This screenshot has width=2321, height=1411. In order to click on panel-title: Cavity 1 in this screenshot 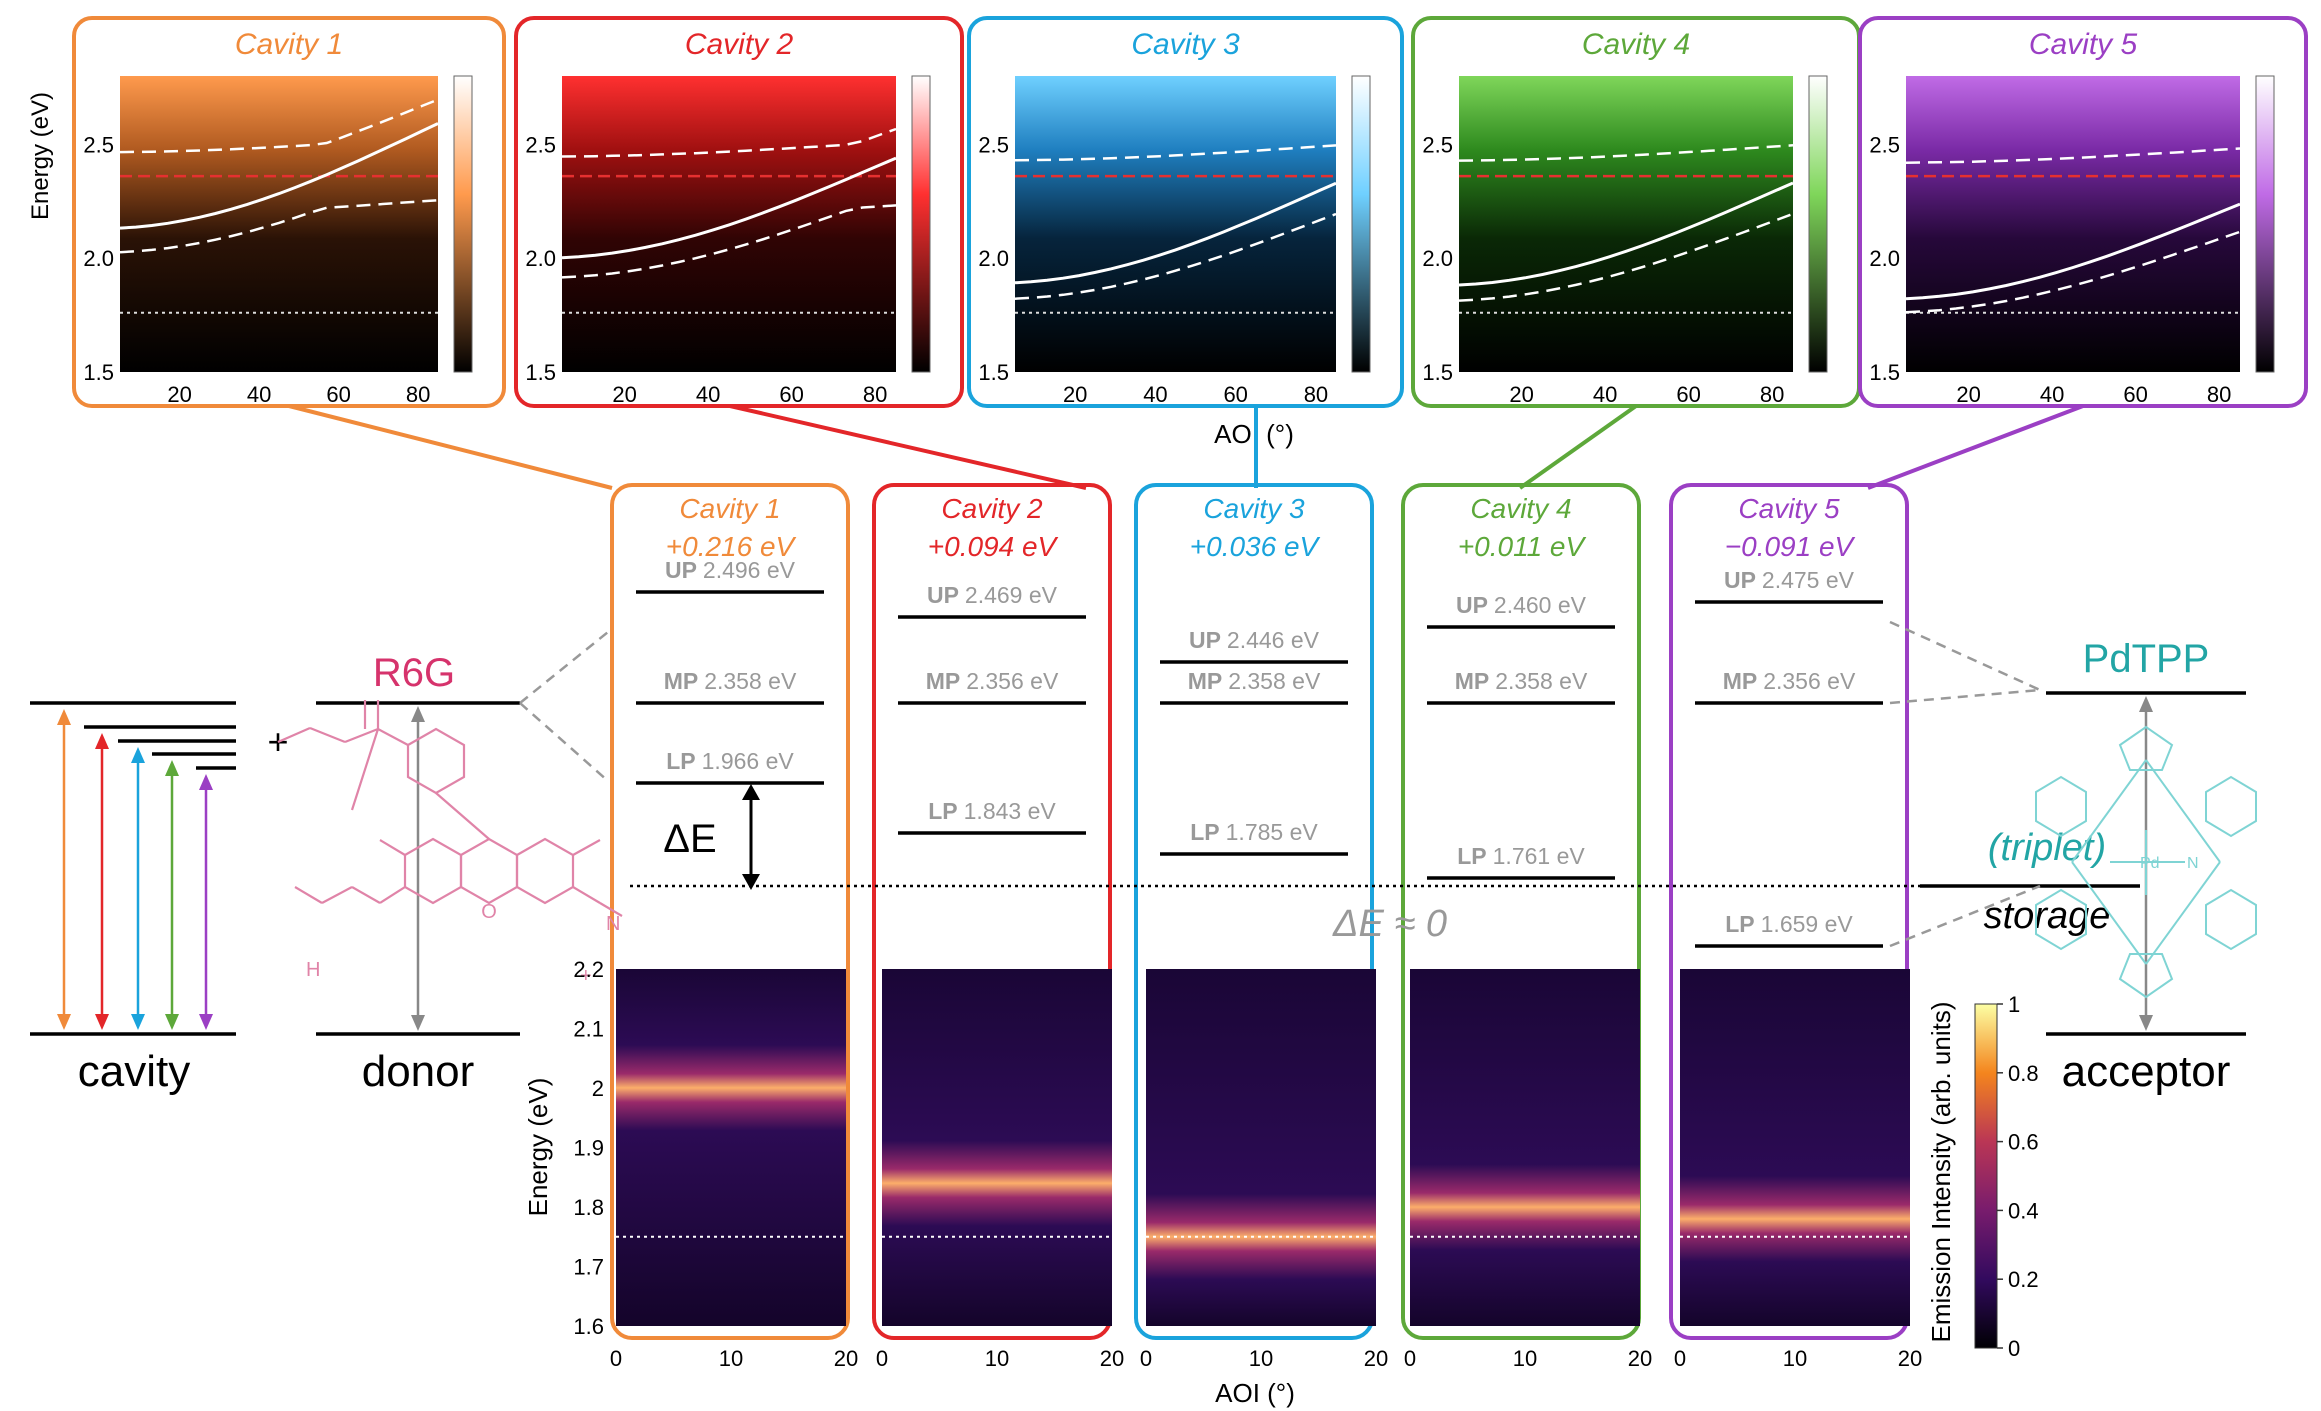, I will do `click(289, 44)`.